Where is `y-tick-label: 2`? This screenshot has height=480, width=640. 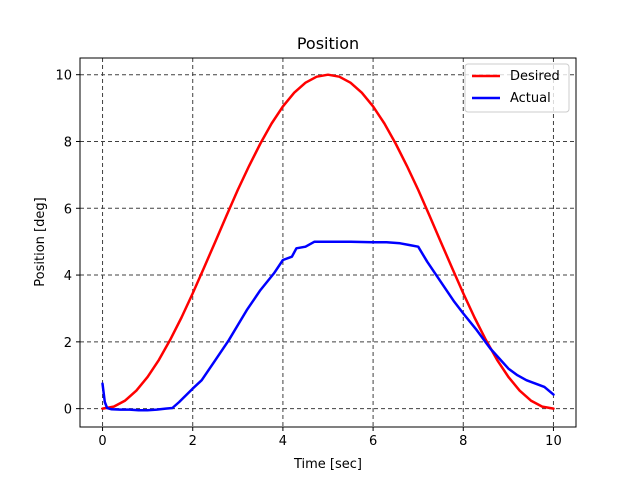 y-tick-label: 2 is located at coordinates (68, 343).